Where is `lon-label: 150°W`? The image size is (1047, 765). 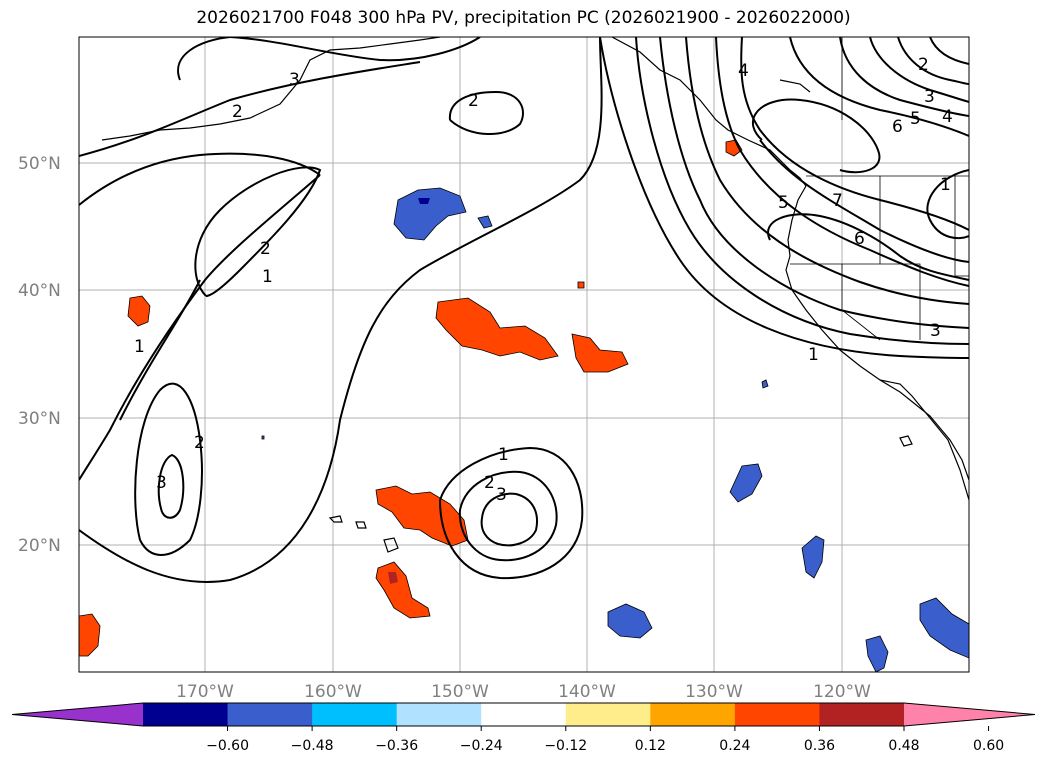
lon-label: 150°W is located at coordinates (460, 692).